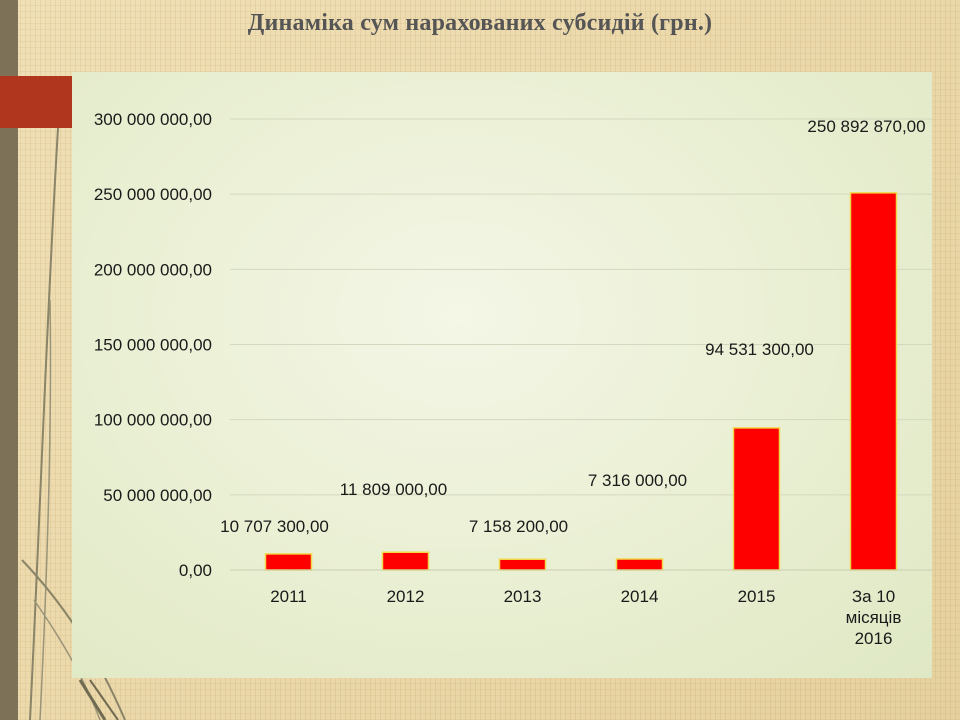  I want to click on y-tick-label: 250 000 000,00, so click(153, 194).